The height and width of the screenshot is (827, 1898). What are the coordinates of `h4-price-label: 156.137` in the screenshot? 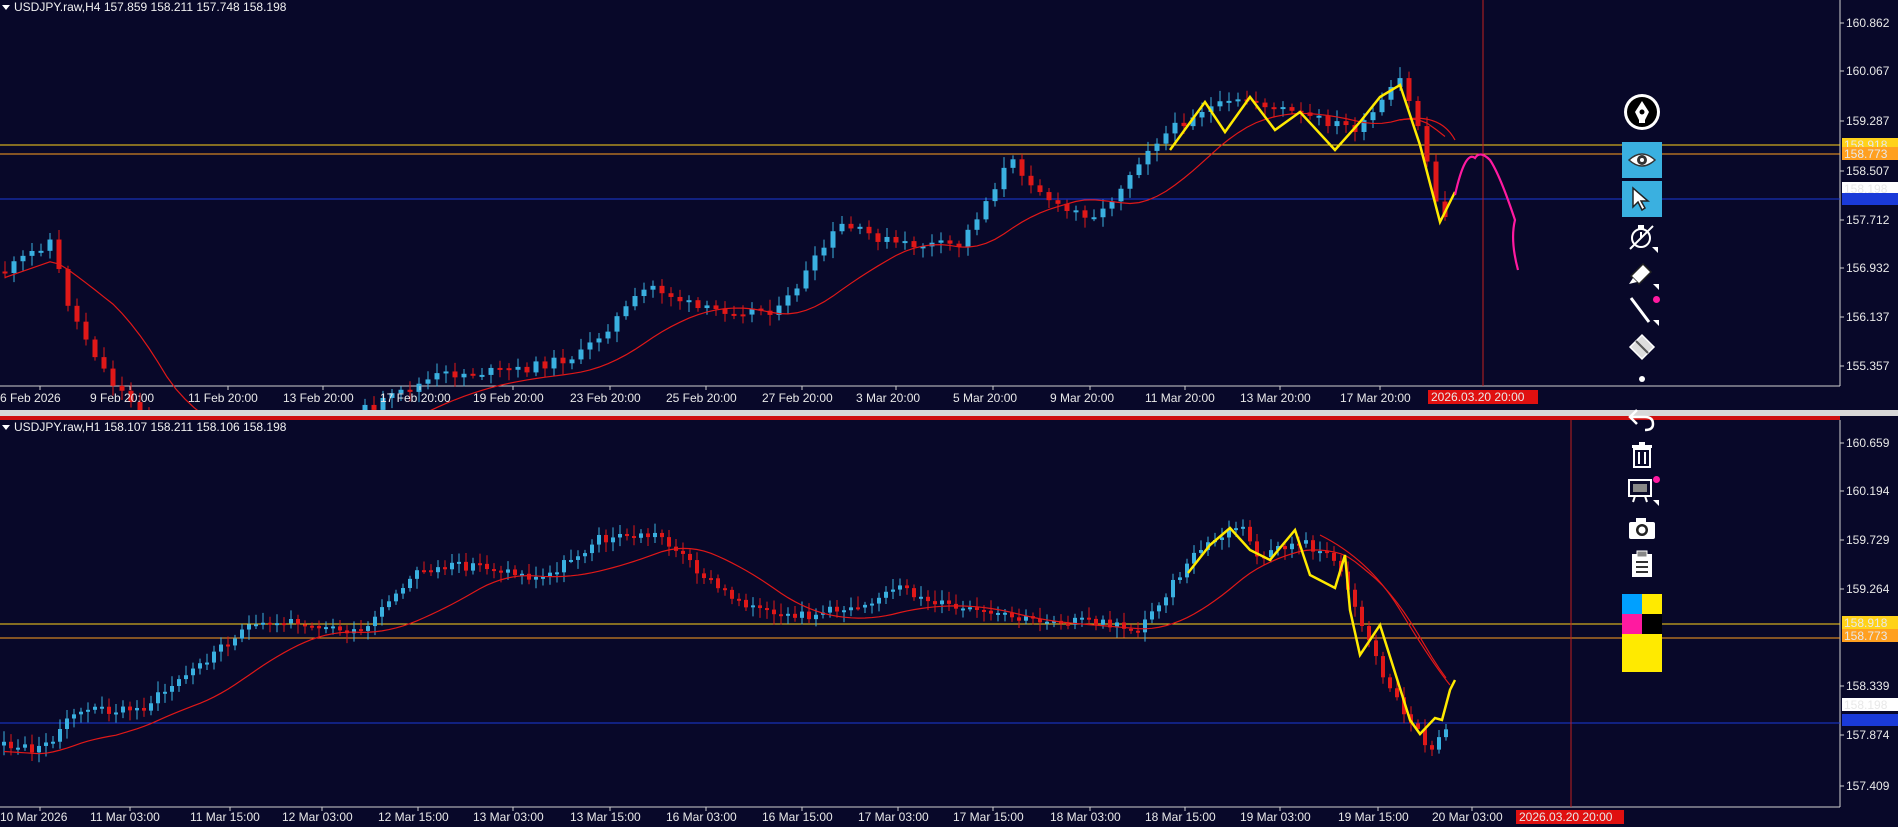 It's located at (1868, 317).